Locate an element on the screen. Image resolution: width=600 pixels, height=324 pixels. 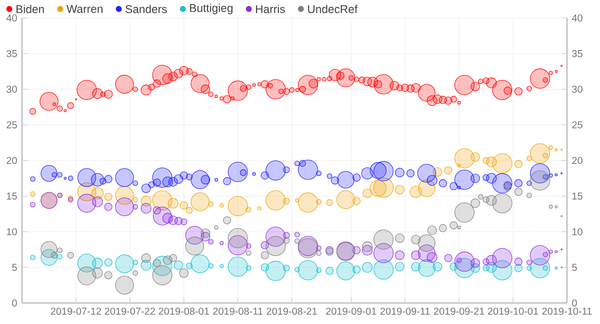
legend-label: Biden is located at coordinates (30, 9).